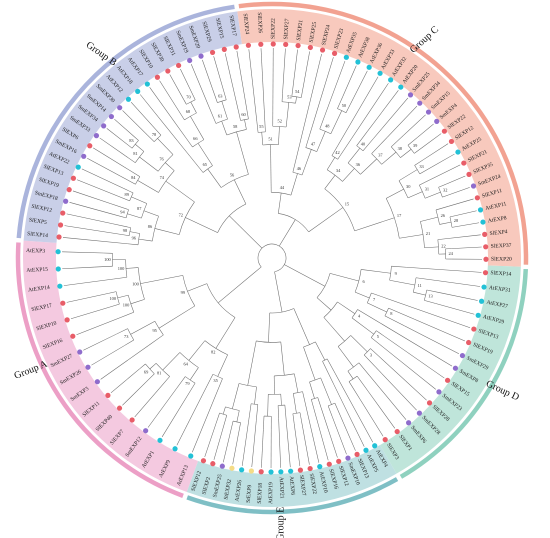 Image resolution: width=550 pixels, height=538 pixels. Describe the element at coordinates (408, 186) in the screenshot. I see `bootstrap-value: 30` at that location.